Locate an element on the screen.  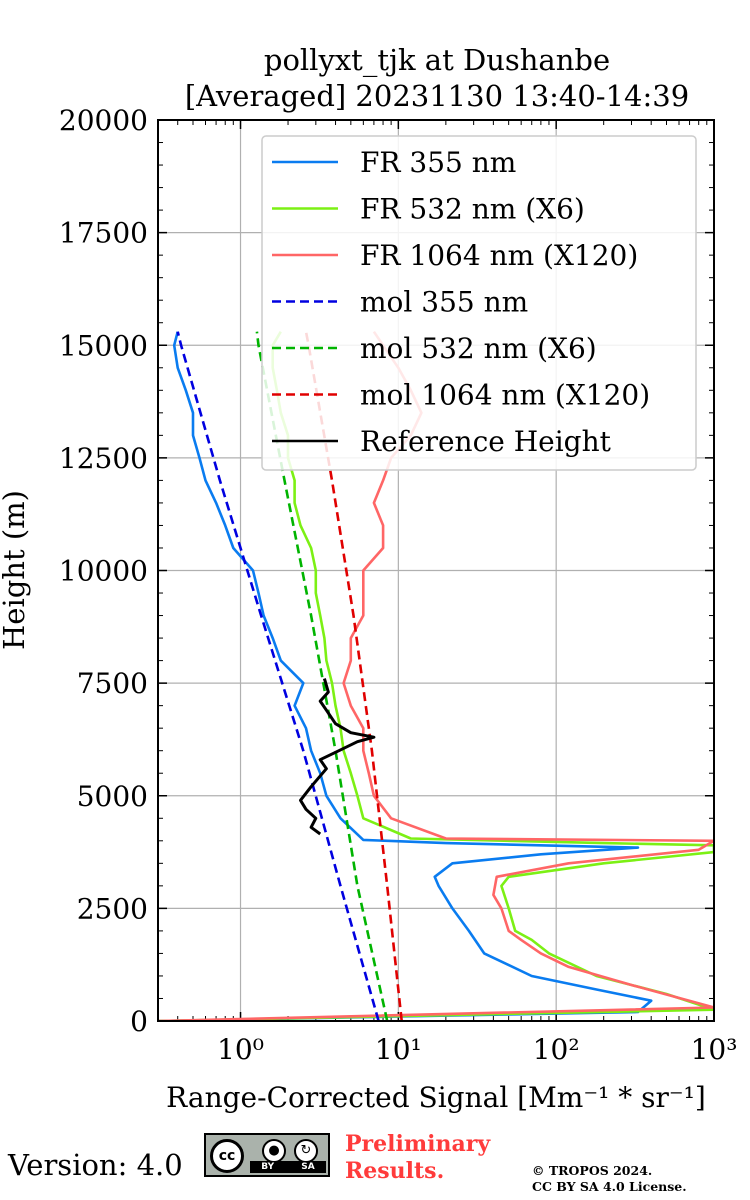
y-tick-label: 2500 is located at coordinates (112, 908).